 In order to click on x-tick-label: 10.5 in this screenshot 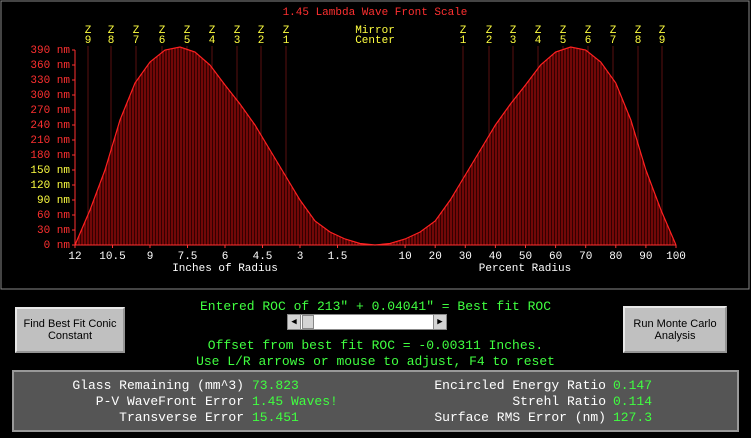, I will do `click(112, 257)`.